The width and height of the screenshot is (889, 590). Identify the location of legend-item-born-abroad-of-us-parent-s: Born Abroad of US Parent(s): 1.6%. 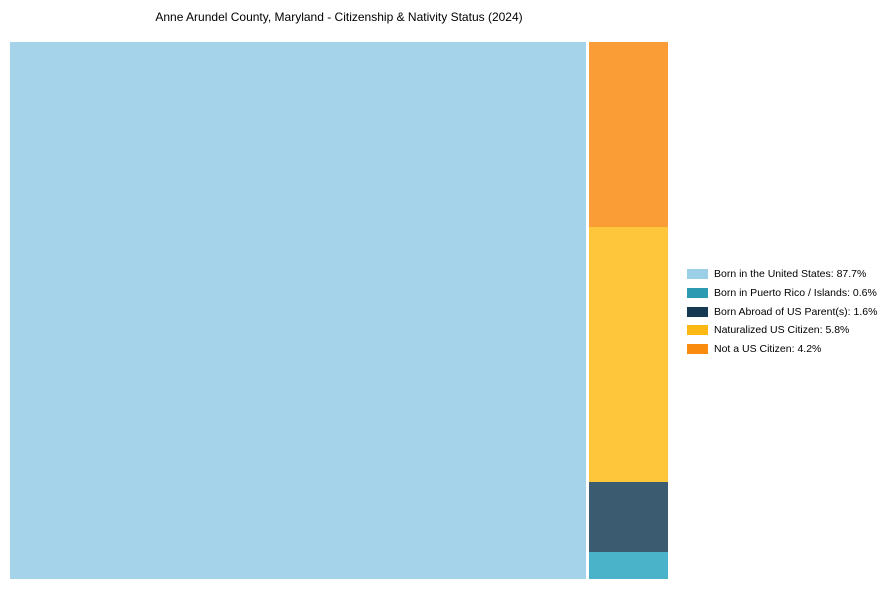
(782, 312).